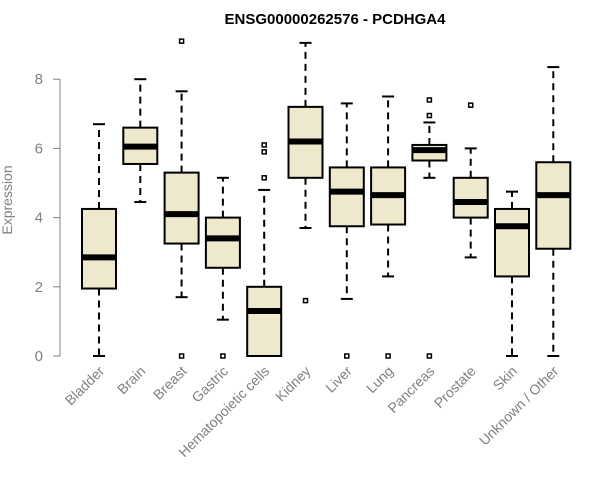  What do you see at coordinates (85, 386) in the screenshot?
I see `x-tick-label: Bladder` at bounding box center [85, 386].